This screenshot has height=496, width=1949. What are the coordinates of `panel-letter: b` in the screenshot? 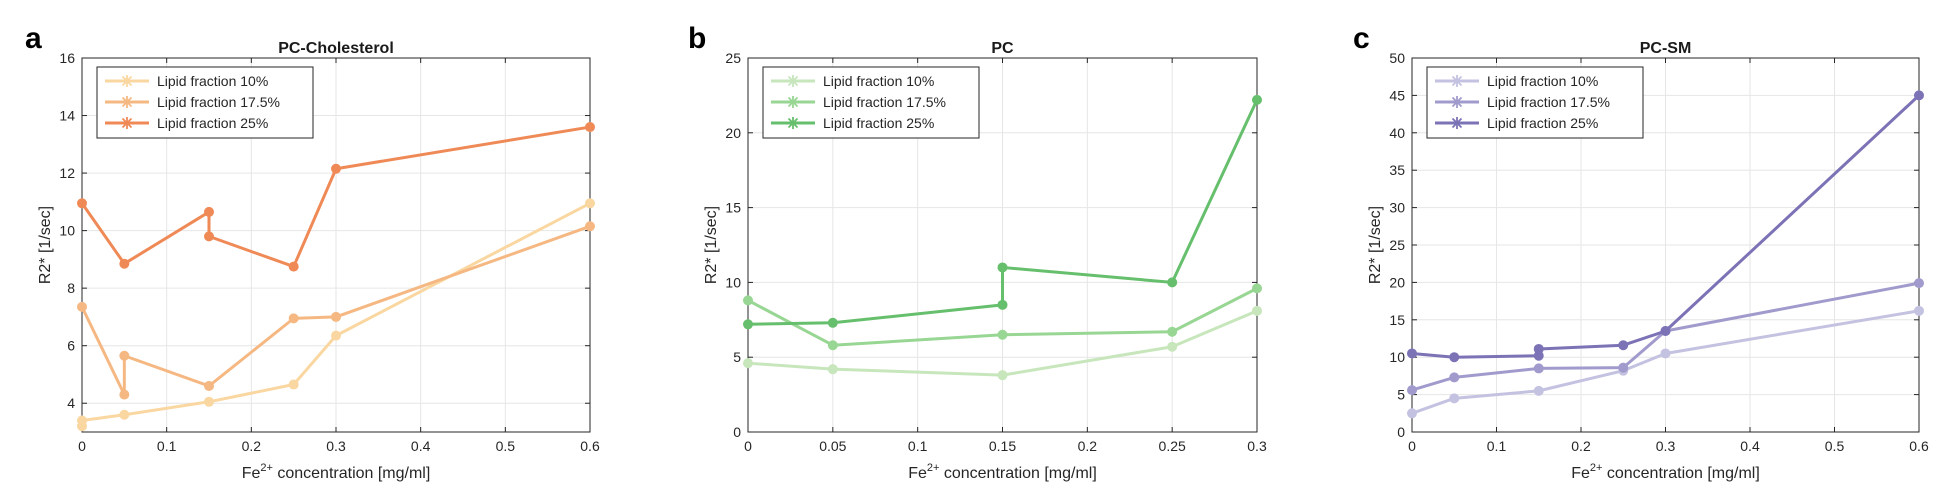 It's located at (697, 38).